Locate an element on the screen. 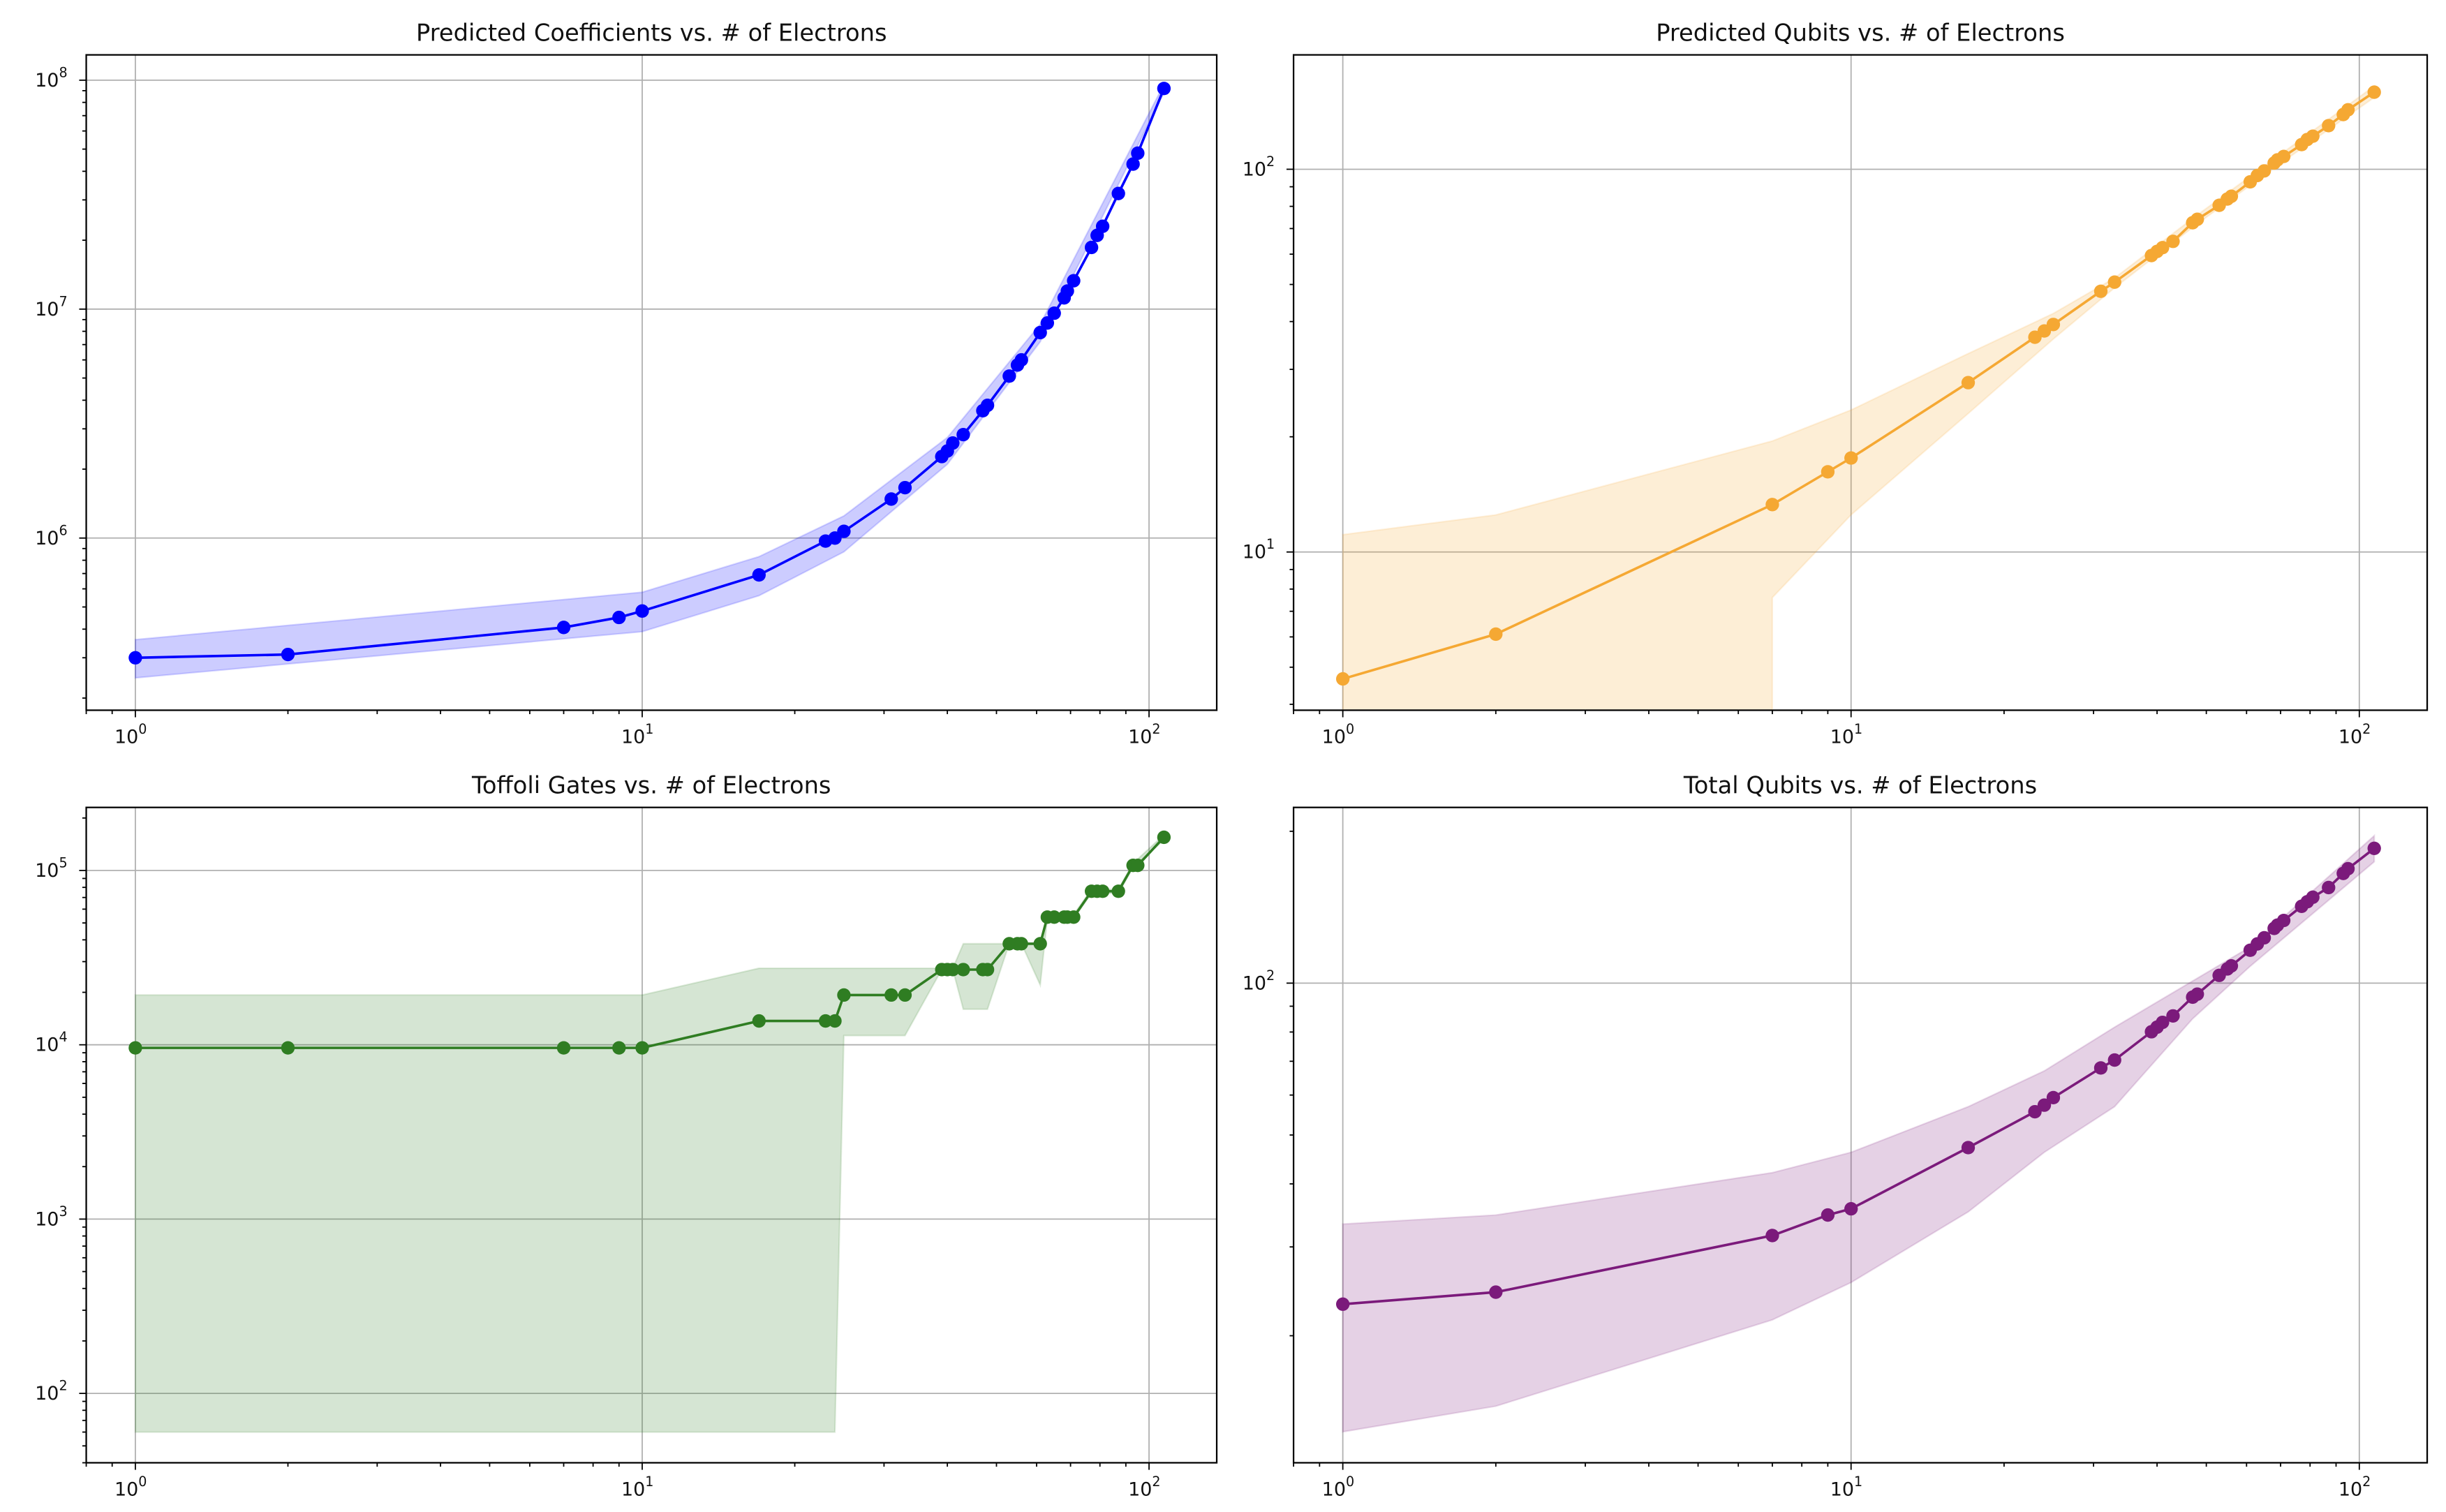 The image size is (2446, 1512). y-tick-label: 10⁴ is located at coordinates (51, 1042).